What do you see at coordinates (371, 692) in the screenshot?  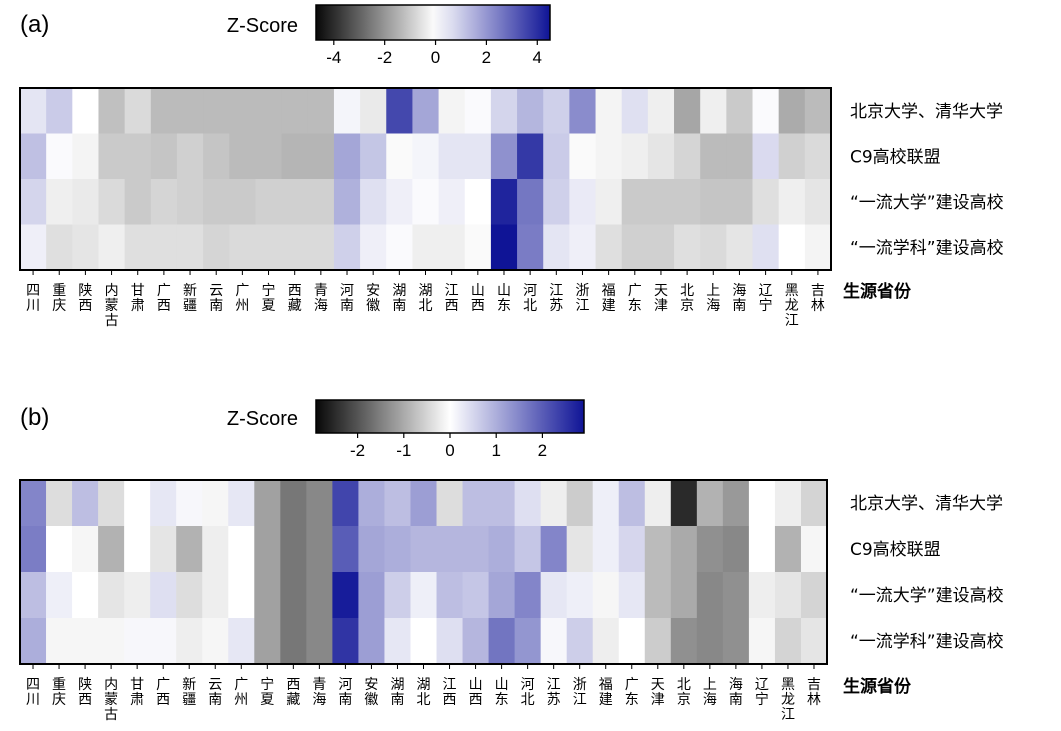 I see `col-label: 安徽` at bounding box center [371, 692].